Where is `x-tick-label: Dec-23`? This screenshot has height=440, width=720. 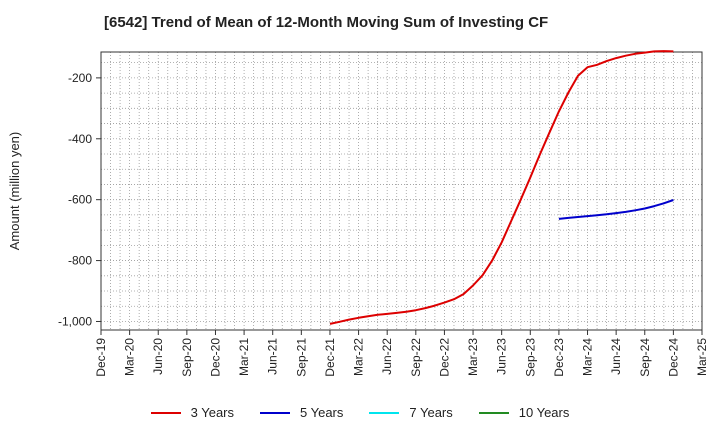
x-tick-label: Dec-23 is located at coordinates (559, 357).